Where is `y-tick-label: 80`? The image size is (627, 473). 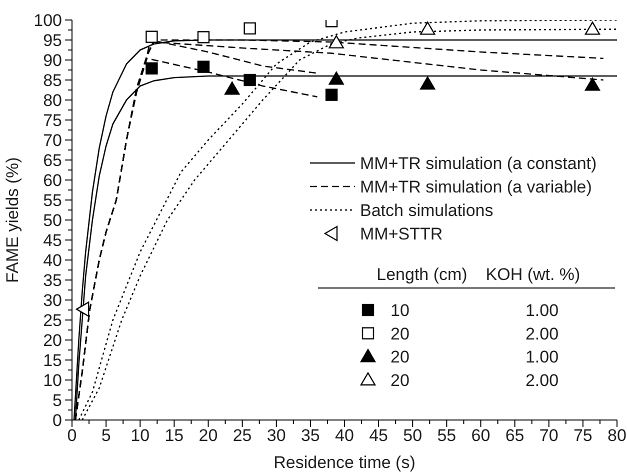 y-tick-label: 80 is located at coordinates (52, 100).